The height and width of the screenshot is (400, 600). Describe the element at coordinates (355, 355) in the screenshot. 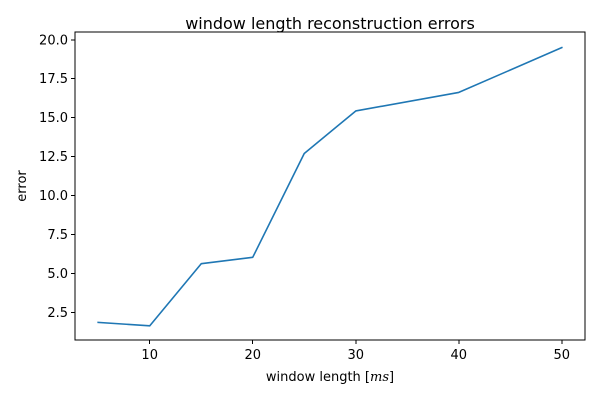

I see `x-tick-label: 30` at that location.